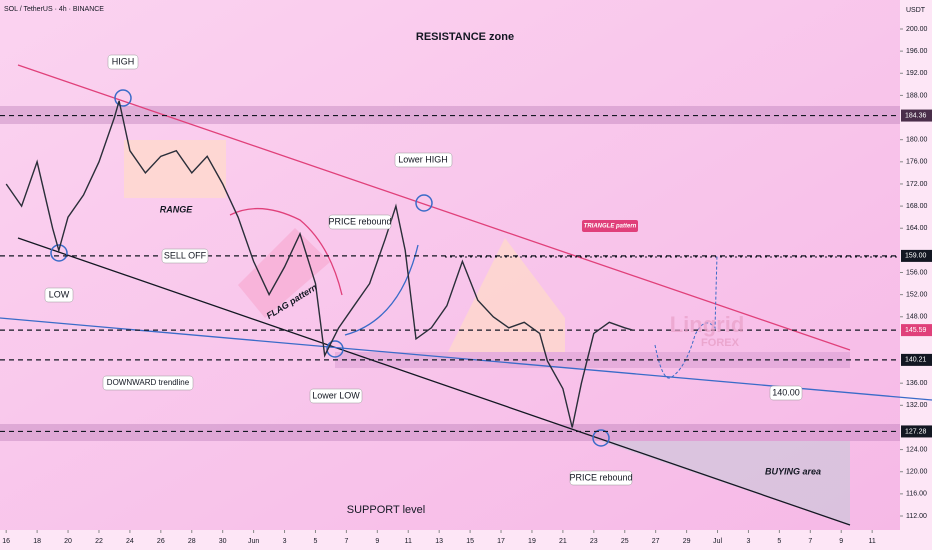  What do you see at coordinates (450, 540) in the screenshot?
I see `time-axis` at bounding box center [450, 540].